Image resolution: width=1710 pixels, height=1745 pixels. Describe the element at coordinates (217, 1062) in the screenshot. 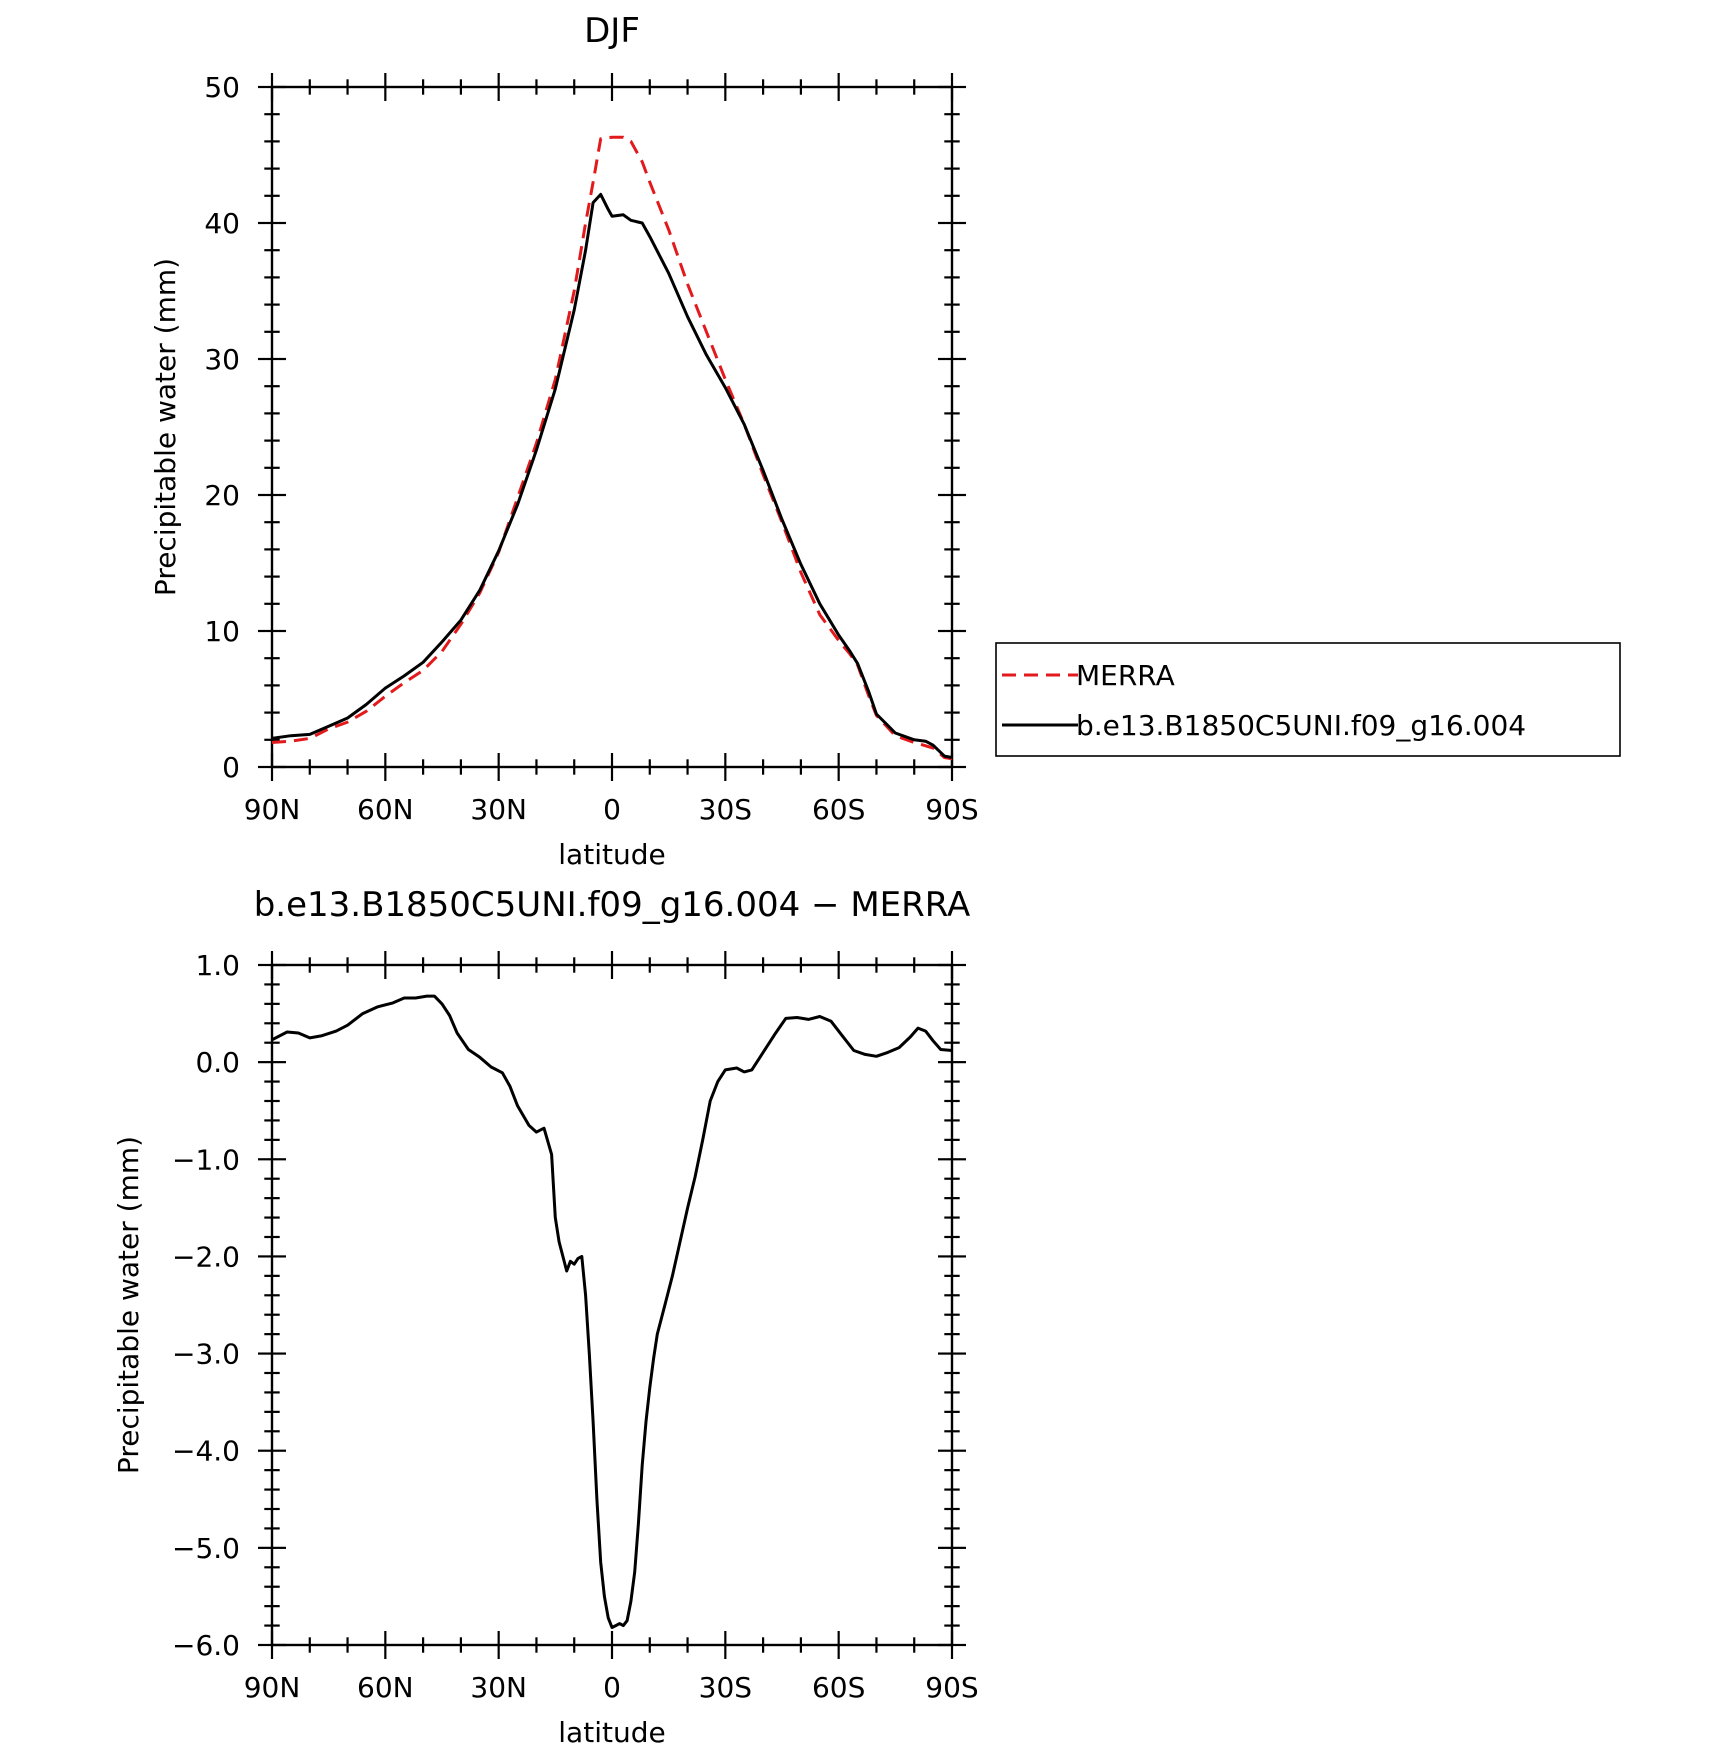

I see `y-tick-label: 0.0` at that location.